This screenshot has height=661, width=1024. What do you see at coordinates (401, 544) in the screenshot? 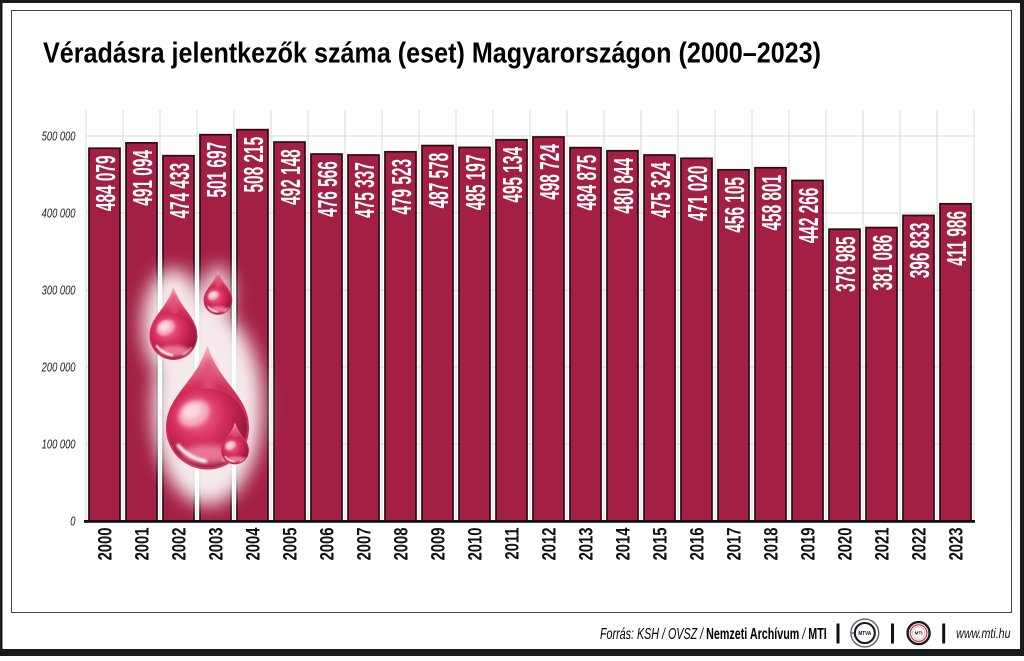
I see `svg-text: 2008` at bounding box center [401, 544].